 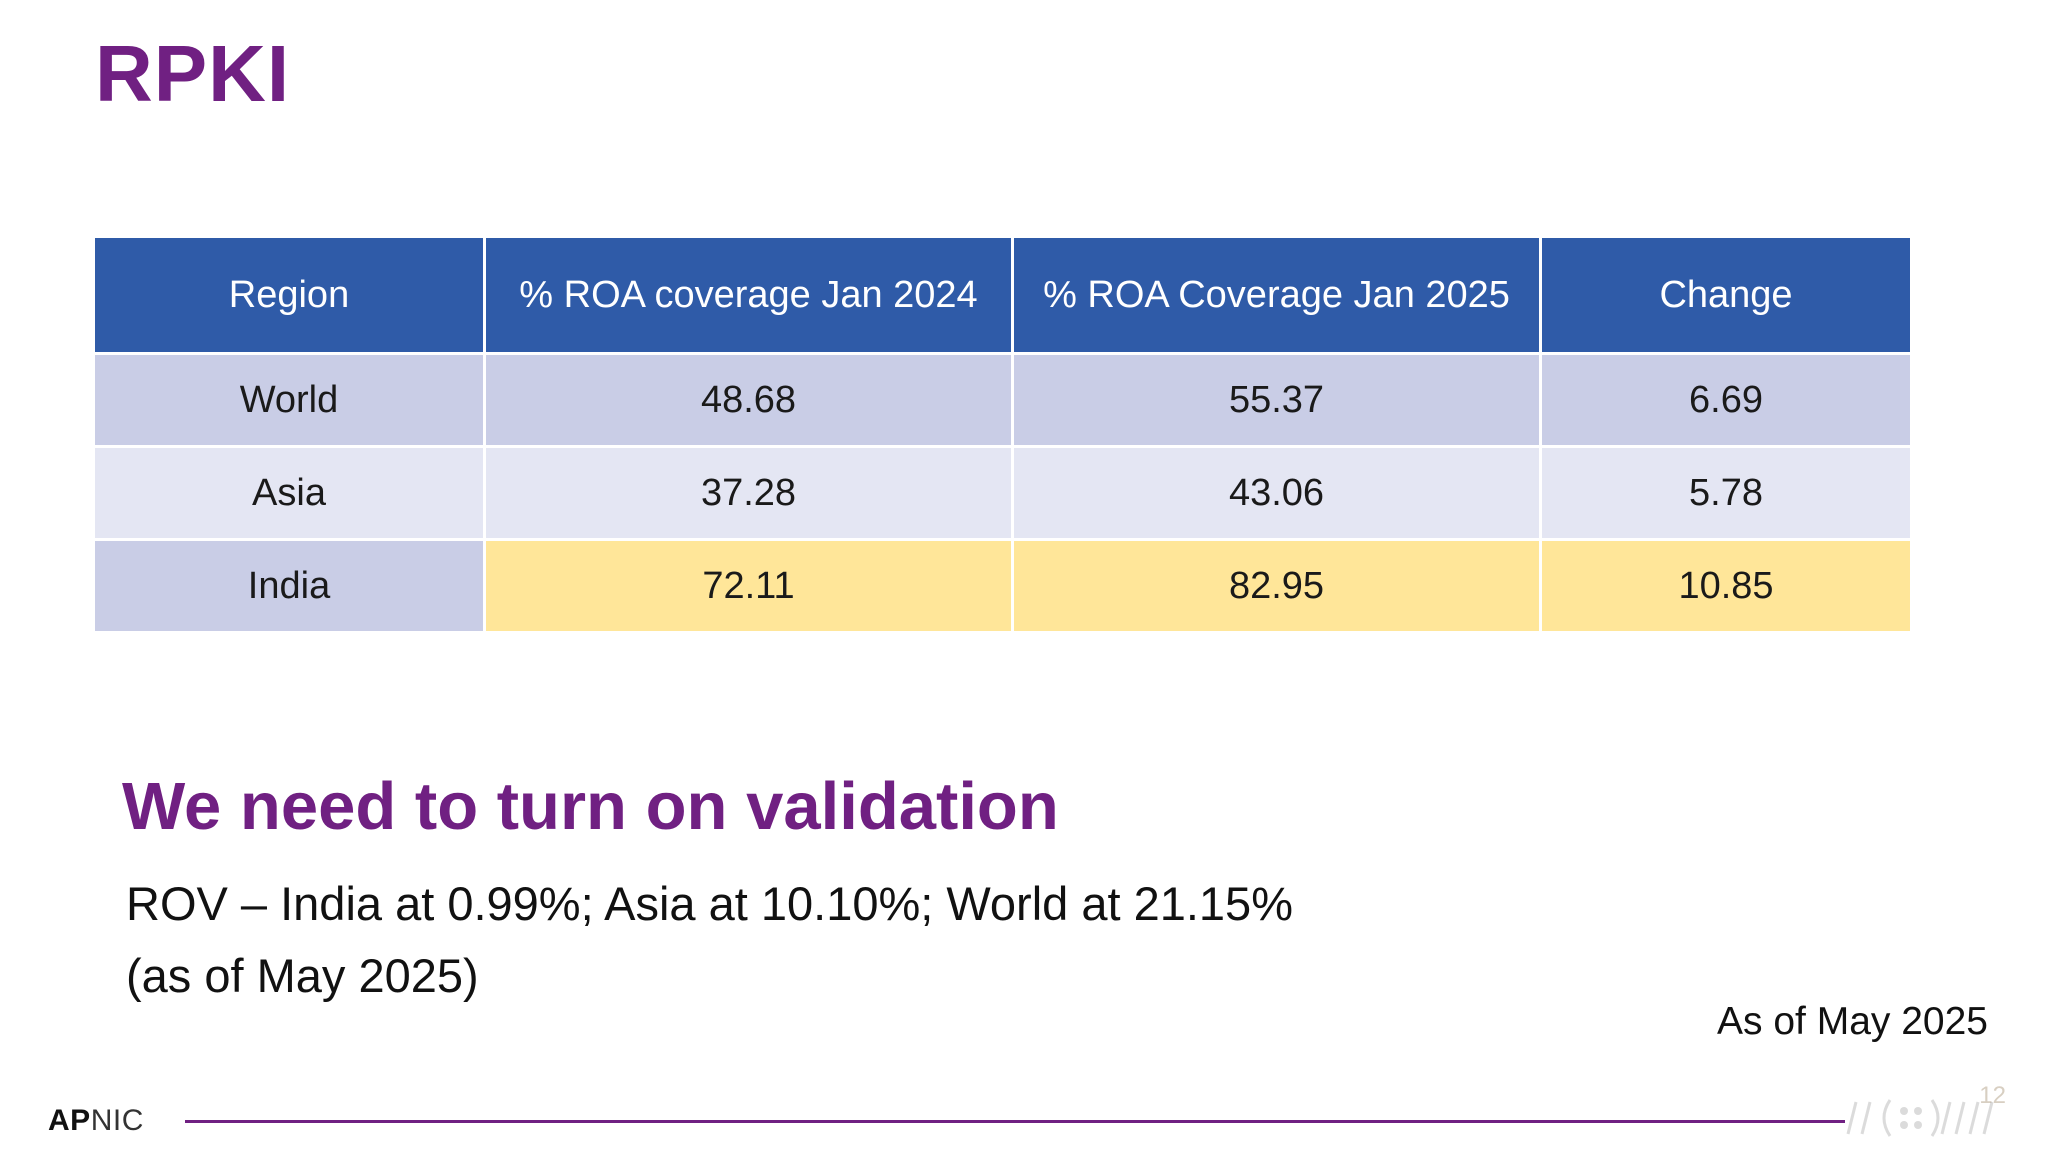 What do you see at coordinates (1015, 1121) in the screenshot?
I see `footer-divider` at bounding box center [1015, 1121].